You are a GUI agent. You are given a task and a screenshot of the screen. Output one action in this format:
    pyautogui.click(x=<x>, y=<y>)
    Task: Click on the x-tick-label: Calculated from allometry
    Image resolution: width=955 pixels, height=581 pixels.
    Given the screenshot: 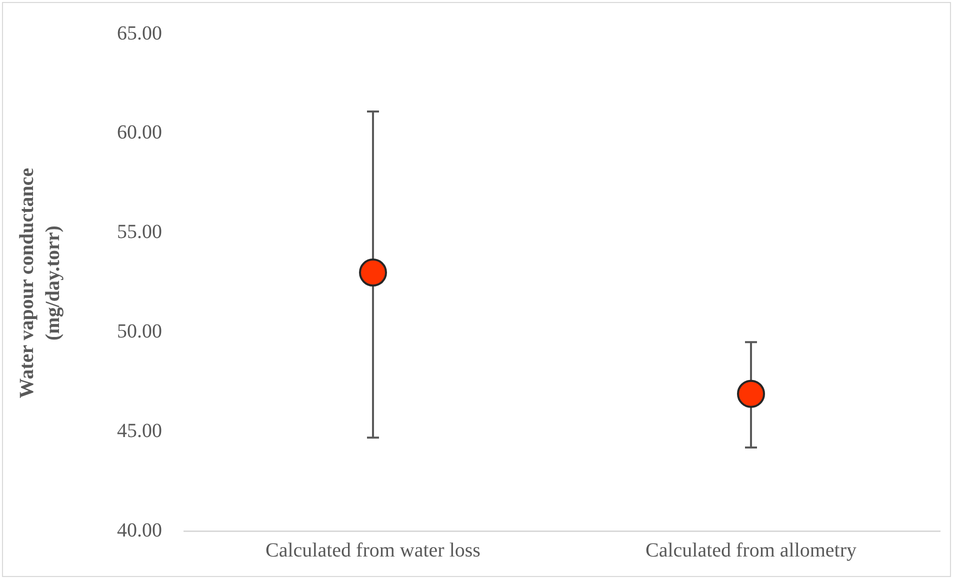 What is the action you would take?
    pyautogui.click(x=751, y=550)
    